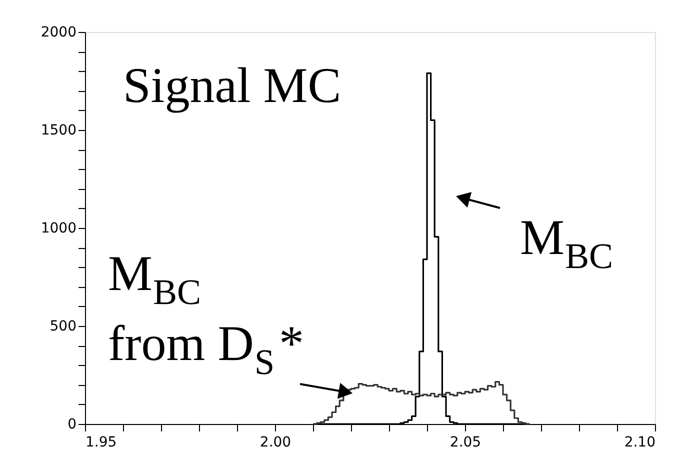 This screenshot has width=696, height=452. Describe the element at coordinates (58, 228) in the screenshot. I see `y-tick-label: 1000` at that location.